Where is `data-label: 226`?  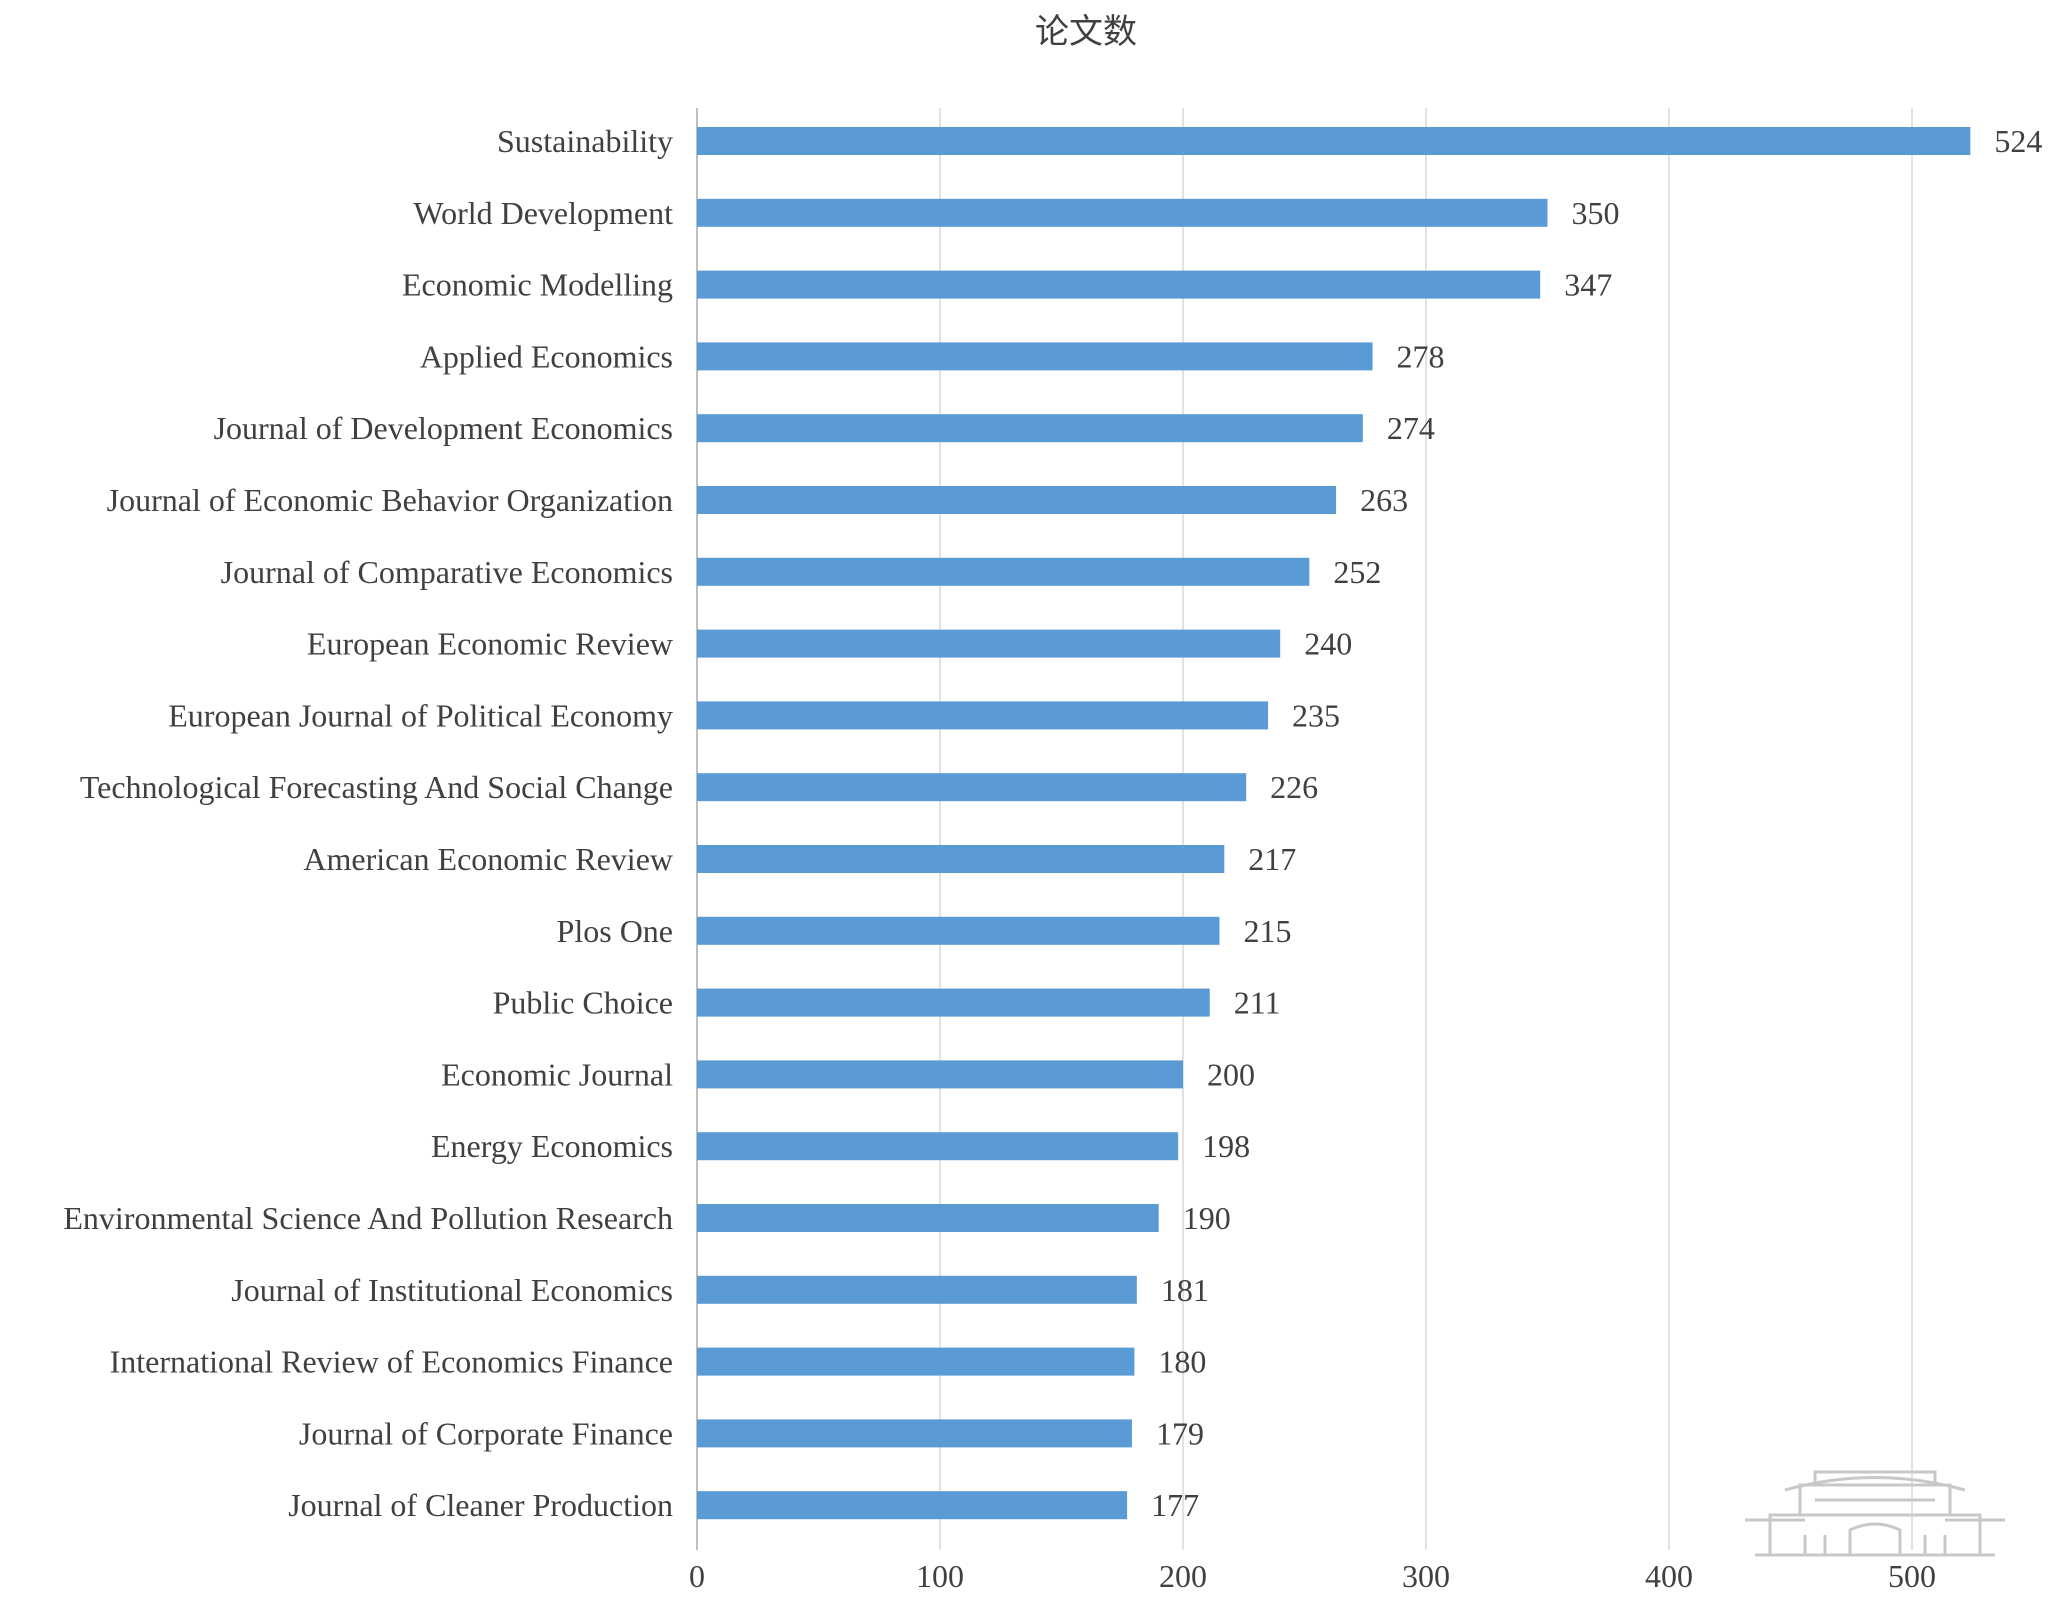 data-label: 226 is located at coordinates (1294, 787).